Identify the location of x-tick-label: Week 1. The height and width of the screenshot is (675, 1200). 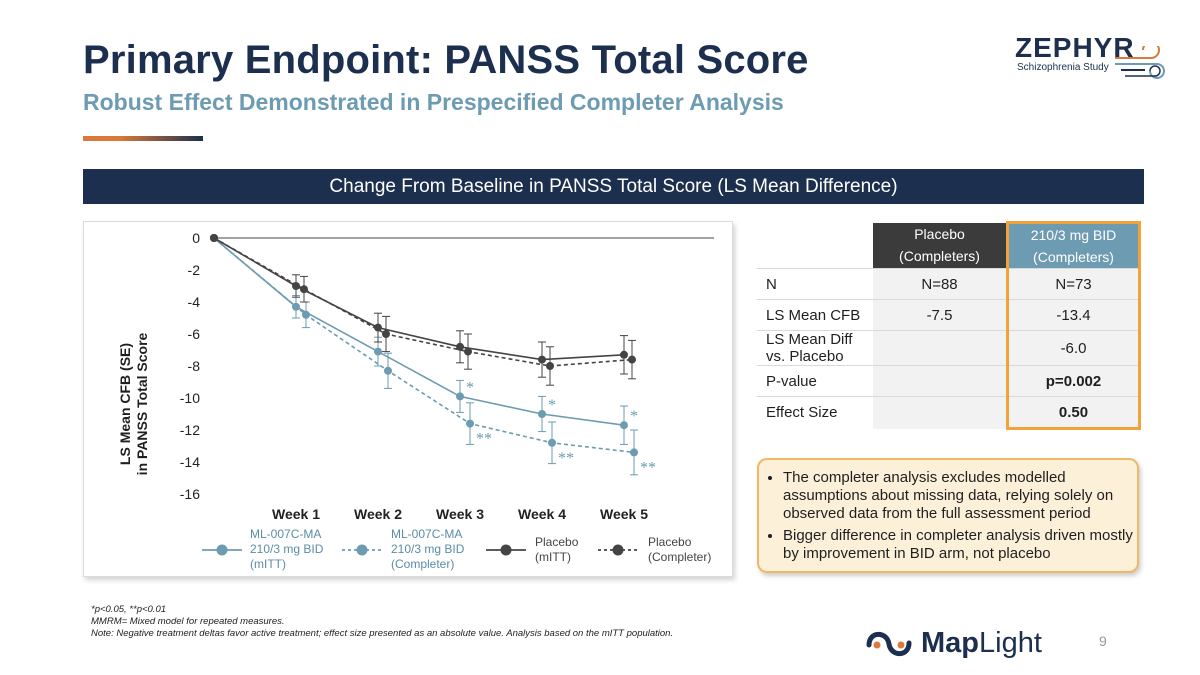
(296, 514).